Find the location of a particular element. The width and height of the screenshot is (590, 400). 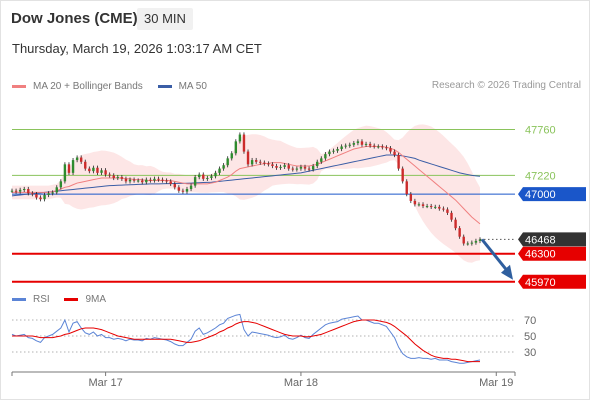

timeframe-button: 30 MIN is located at coordinates (165, 19).